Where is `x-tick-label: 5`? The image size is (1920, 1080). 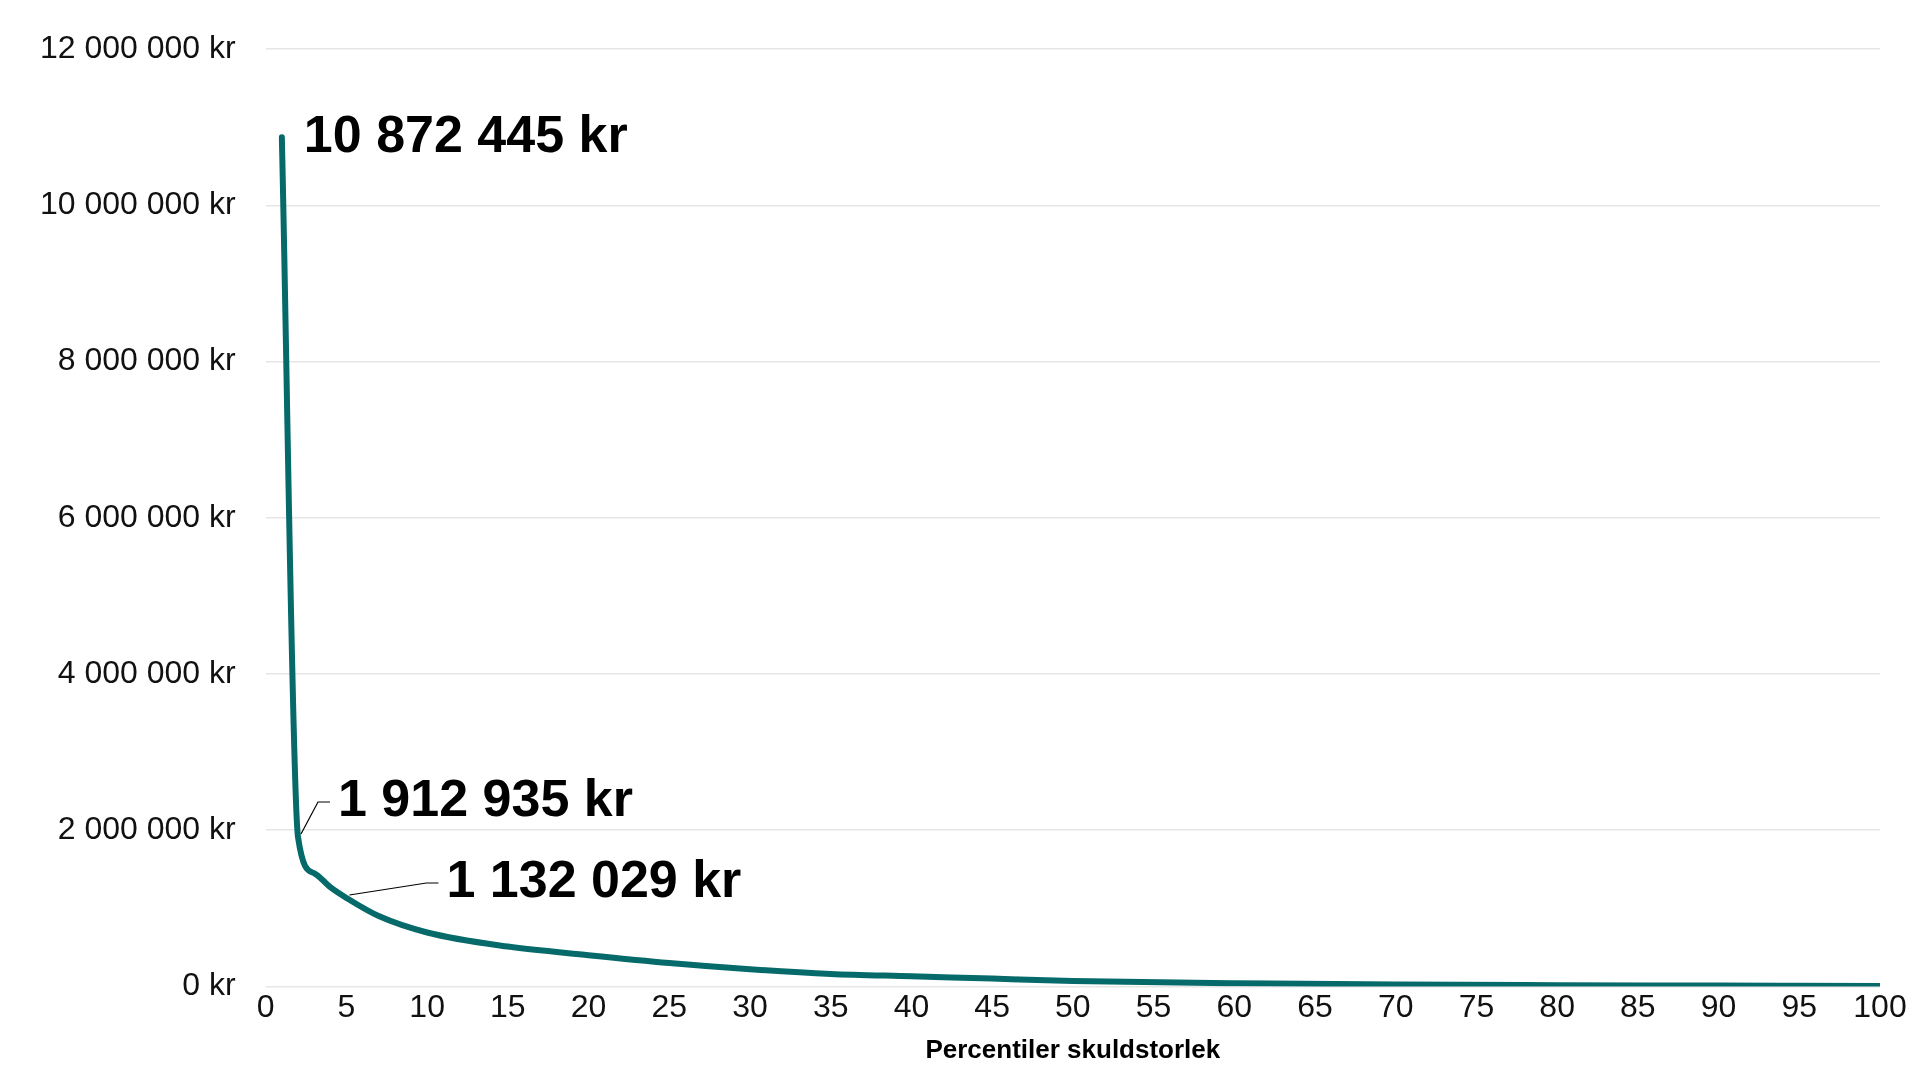
x-tick-label: 5 is located at coordinates (346, 1006).